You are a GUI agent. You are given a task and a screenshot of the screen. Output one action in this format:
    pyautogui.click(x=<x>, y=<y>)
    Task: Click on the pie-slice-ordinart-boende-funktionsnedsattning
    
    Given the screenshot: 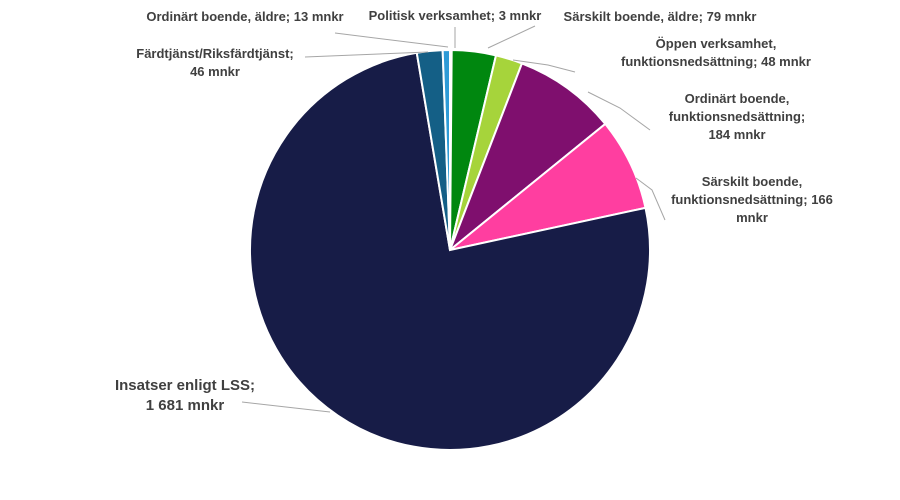 What is the action you would take?
    pyautogui.click(x=527, y=158)
    